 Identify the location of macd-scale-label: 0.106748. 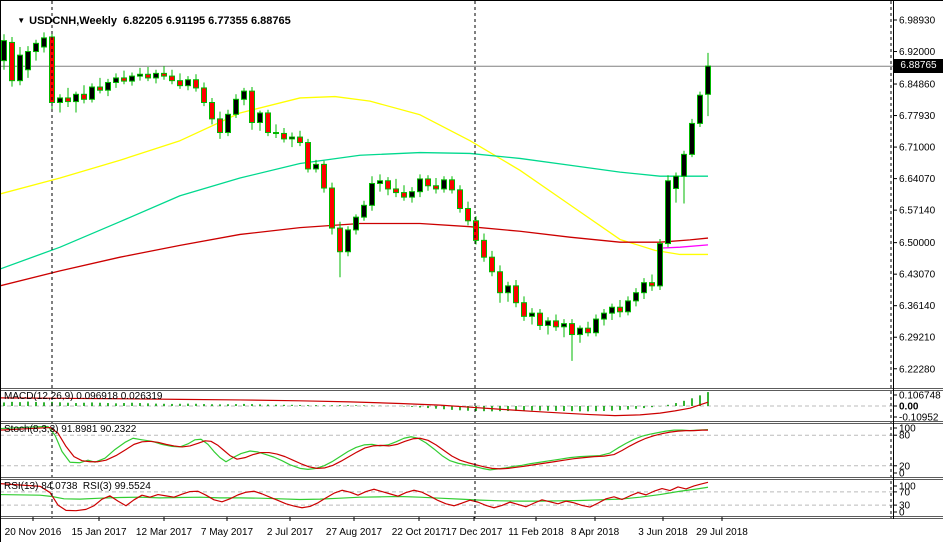
(920, 396).